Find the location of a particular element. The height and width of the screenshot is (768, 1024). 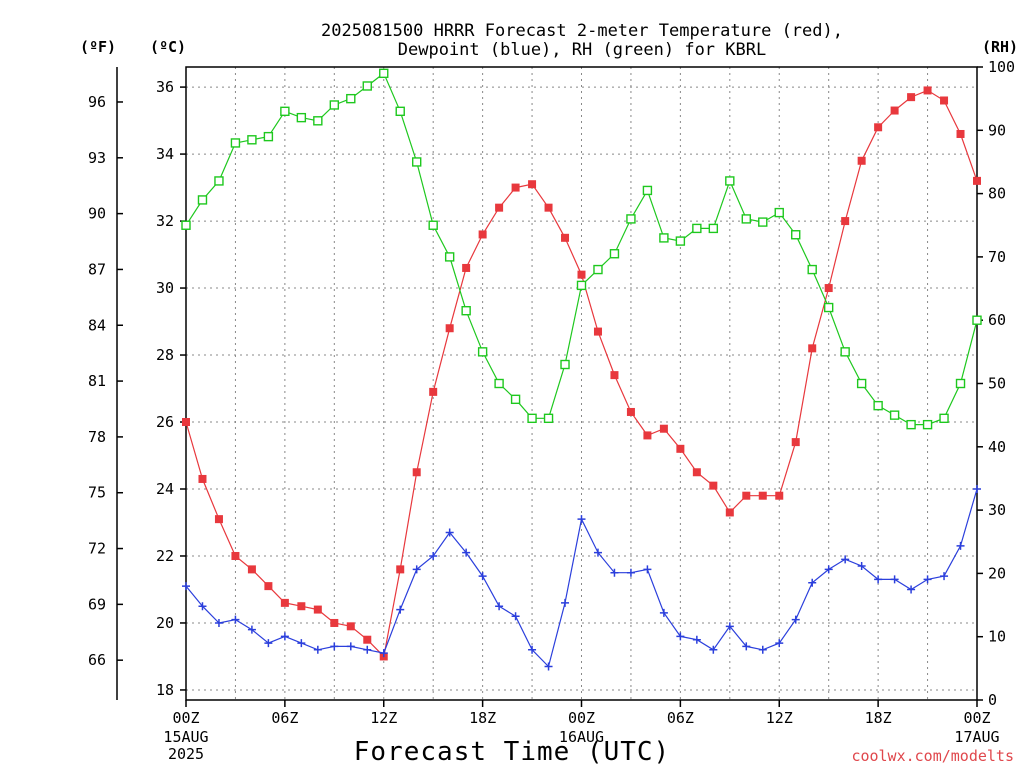

x-tick-date-label: 2025 is located at coordinates (186, 754).